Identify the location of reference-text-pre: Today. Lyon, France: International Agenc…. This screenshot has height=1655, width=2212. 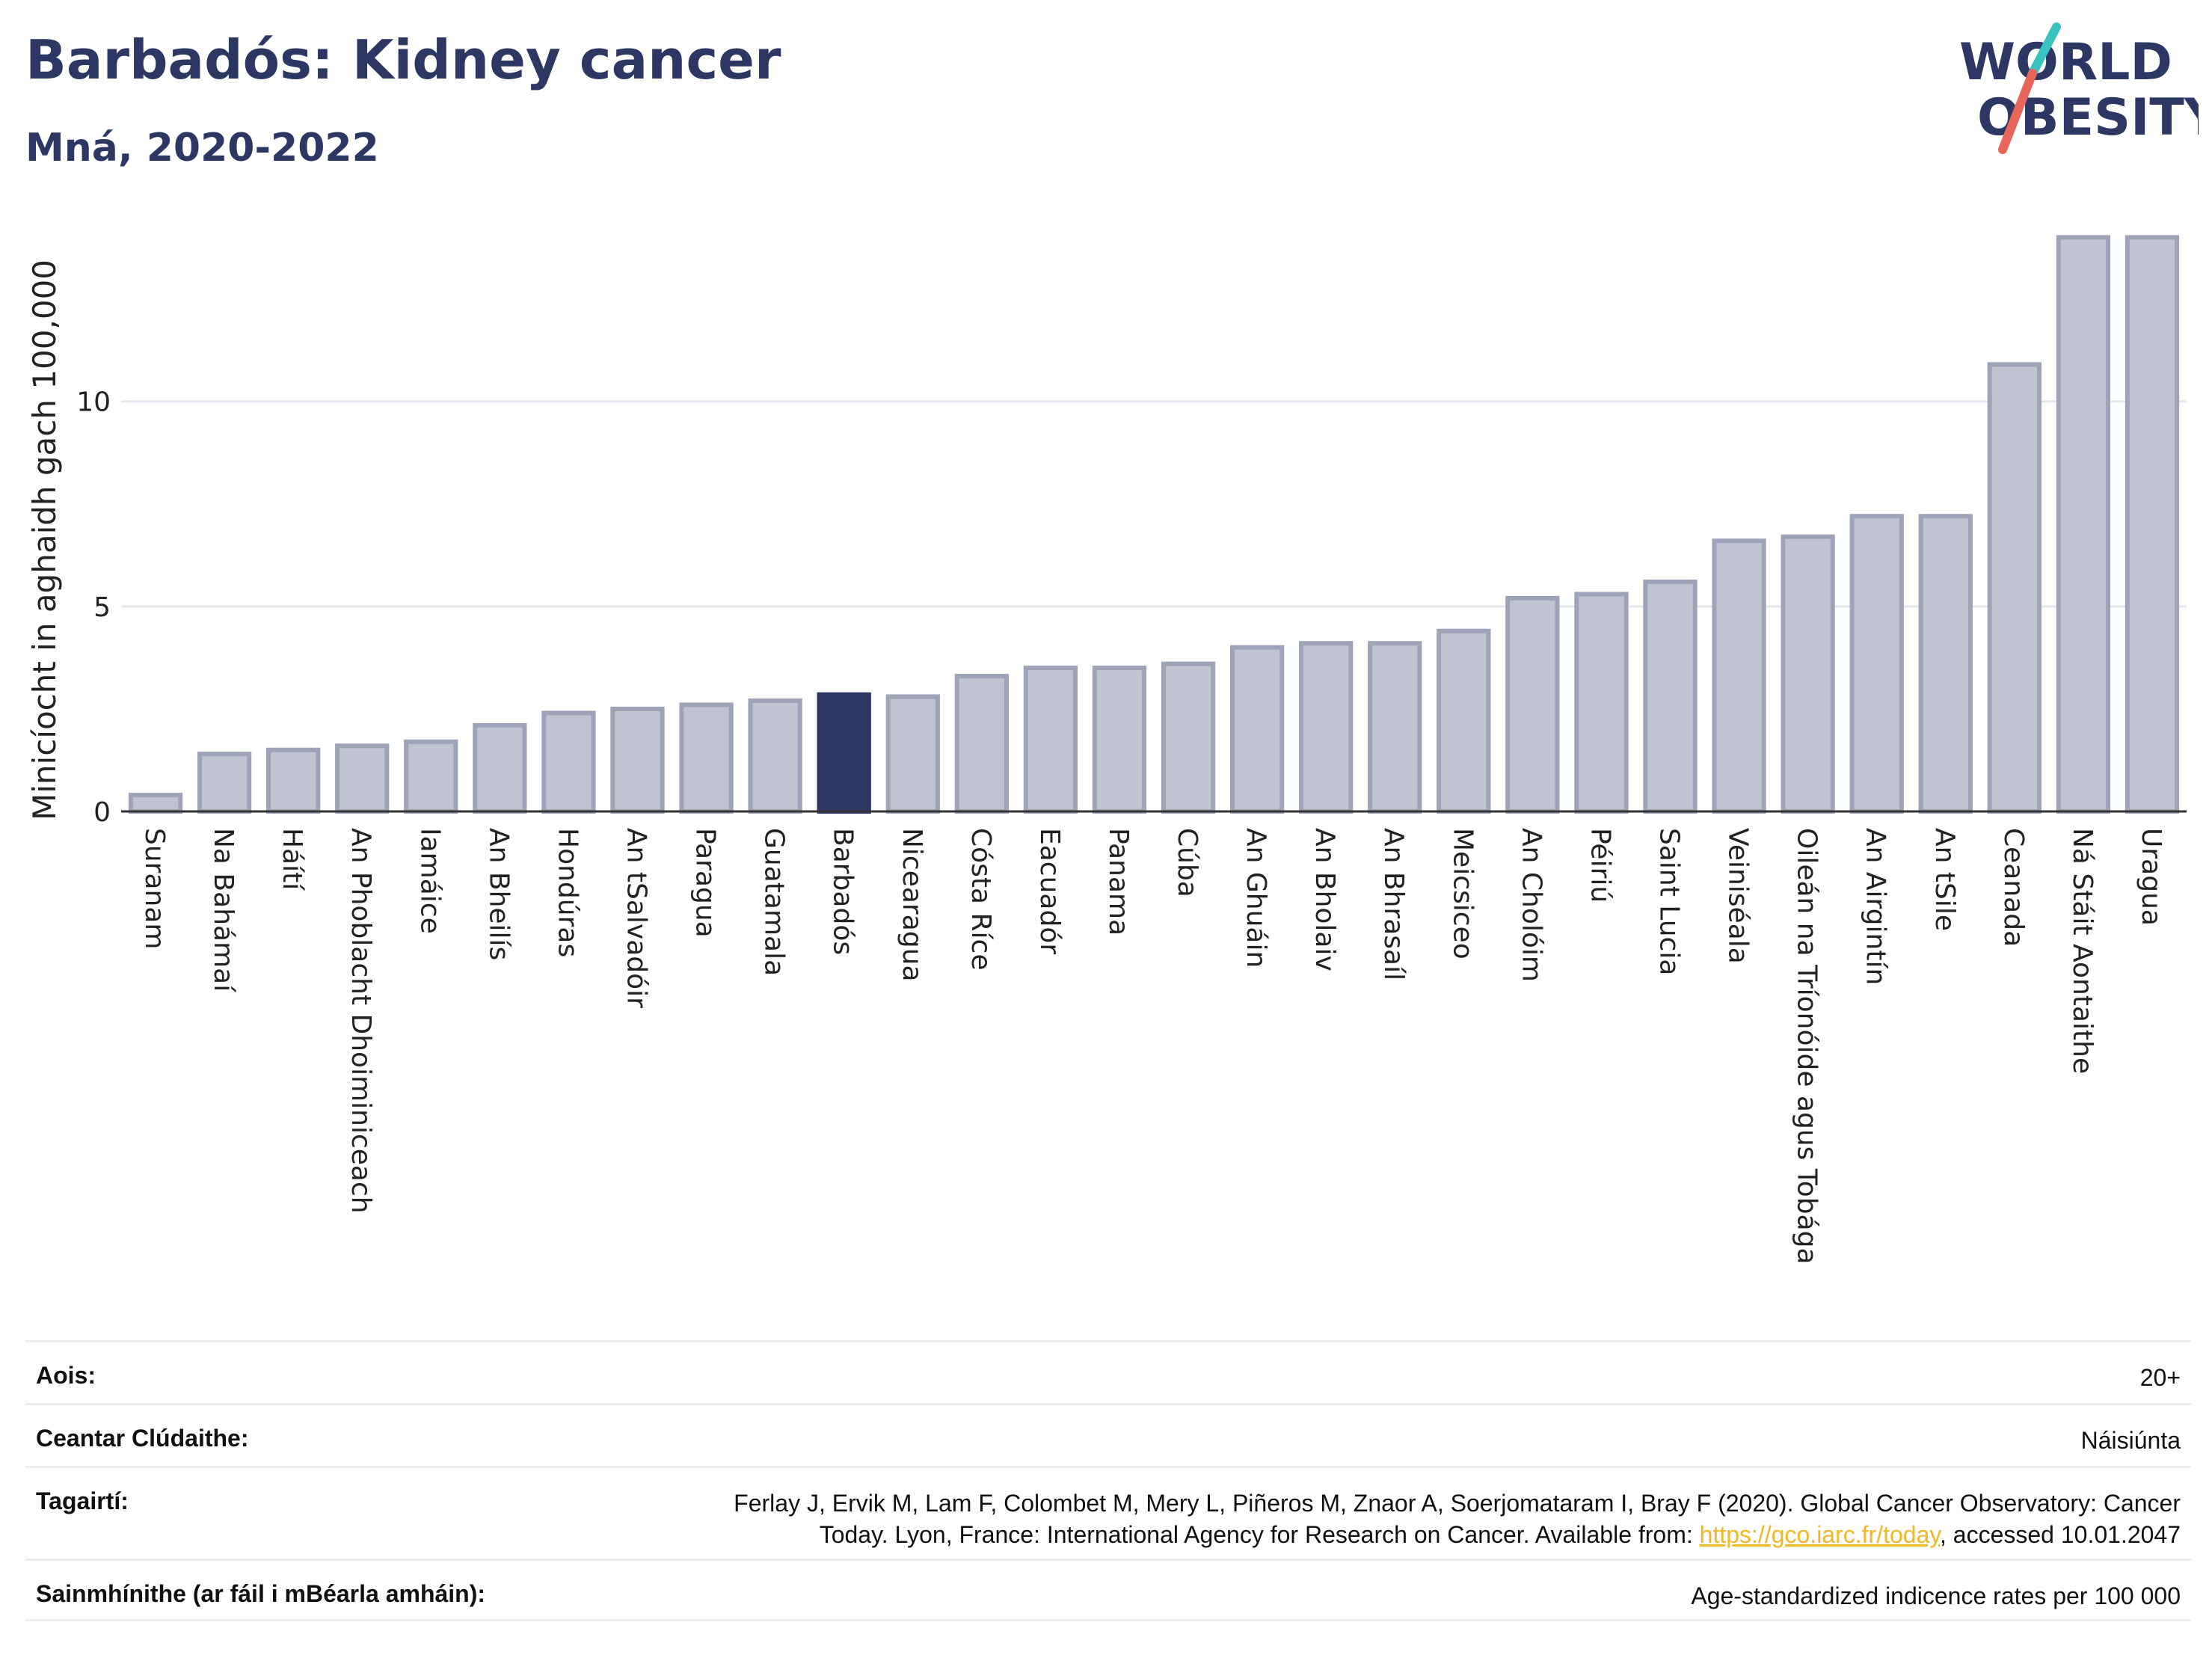
(1259, 1534).